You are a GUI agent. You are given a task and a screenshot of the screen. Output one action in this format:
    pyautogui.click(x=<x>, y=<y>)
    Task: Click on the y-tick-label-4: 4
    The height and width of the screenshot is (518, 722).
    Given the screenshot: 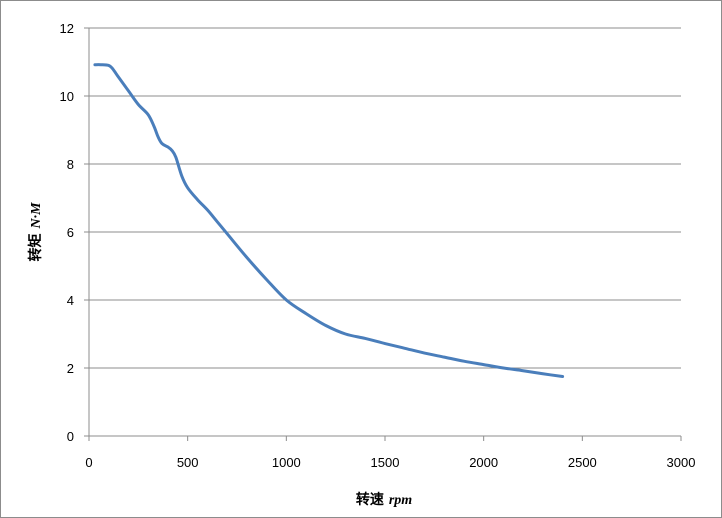 What is the action you would take?
    pyautogui.click(x=70, y=300)
    